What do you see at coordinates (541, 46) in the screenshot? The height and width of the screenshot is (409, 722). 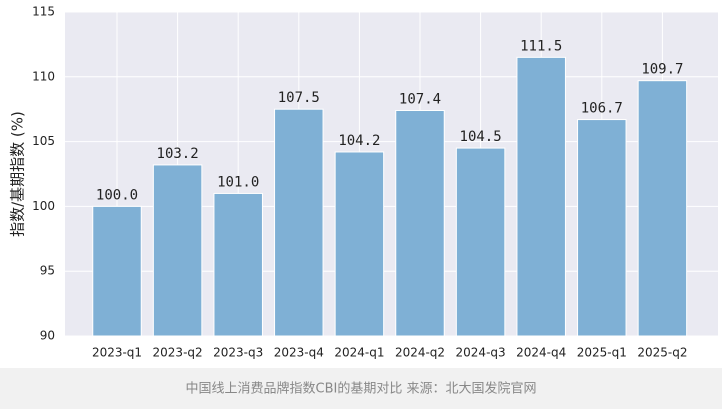 I see `value-label: 111.5` at bounding box center [541, 46].